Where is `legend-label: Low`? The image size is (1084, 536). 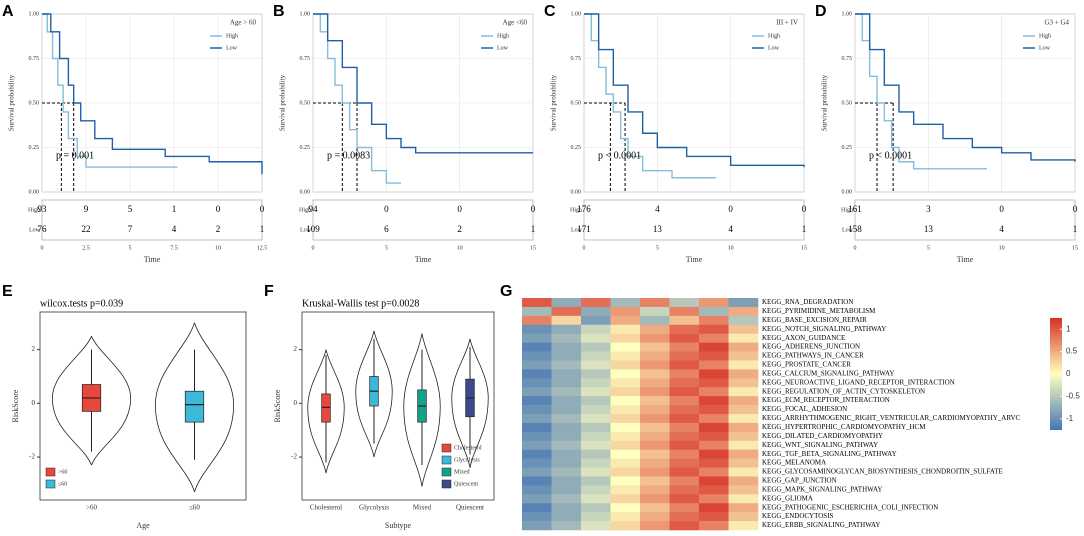
legend-label: Low is located at coordinates (774, 48).